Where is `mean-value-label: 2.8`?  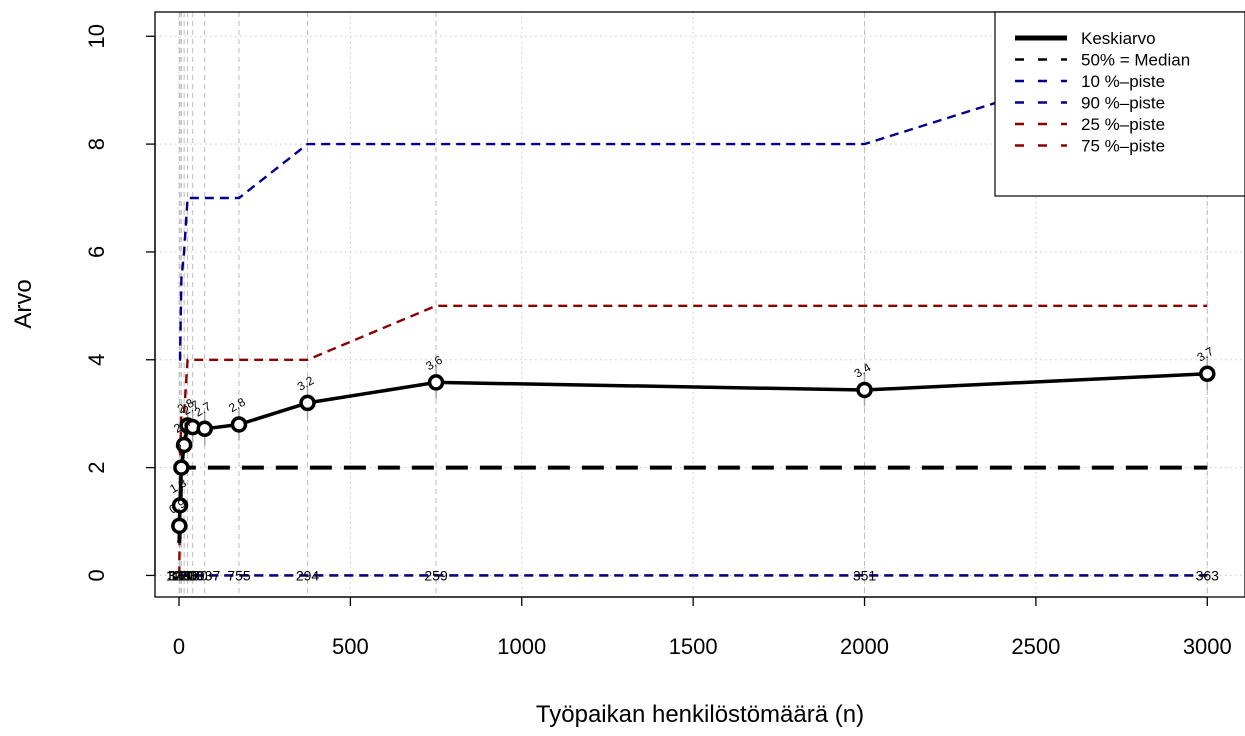 mean-value-label: 2.8 is located at coordinates (237, 405).